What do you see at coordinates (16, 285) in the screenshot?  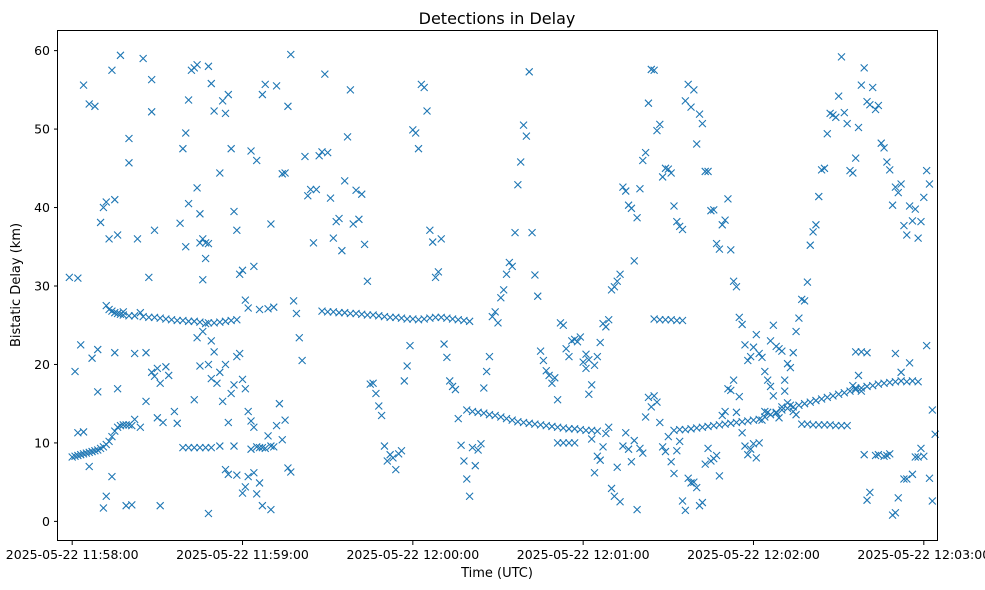 I see `y-axis-label: Bistatic Delay (km)` at bounding box center [16, 285].